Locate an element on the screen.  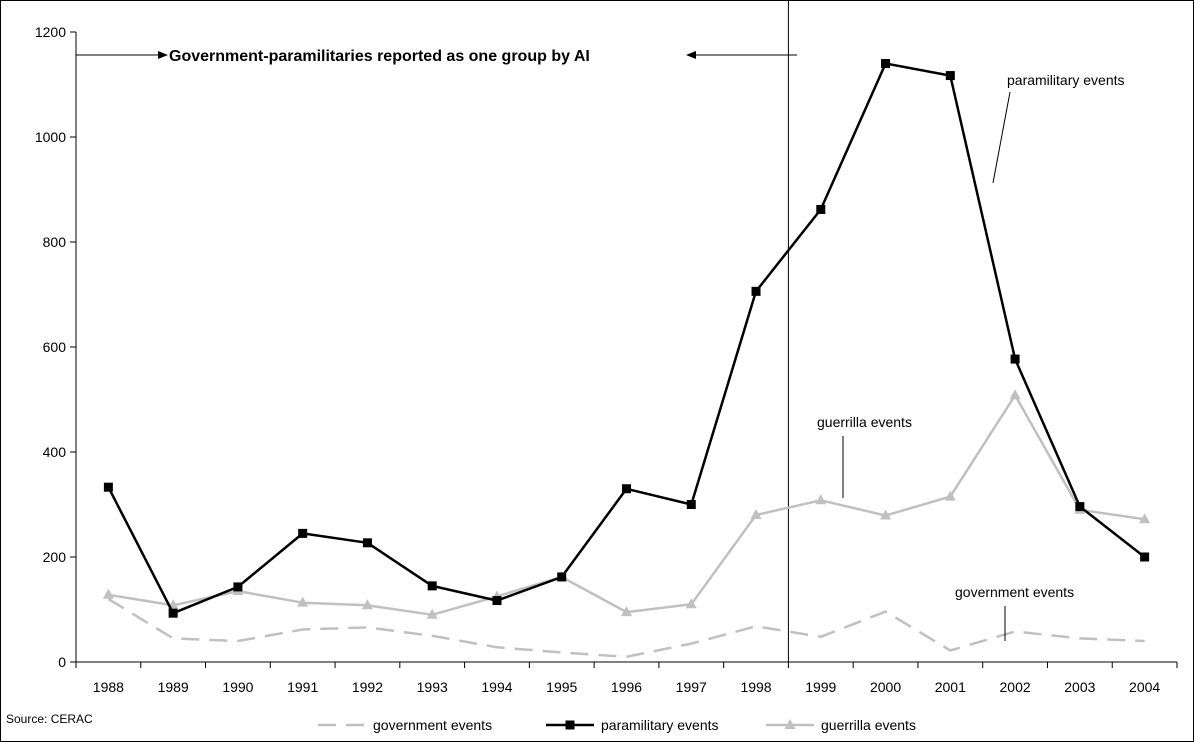
y-tick-label: 600 is located at coordinates (55, 347).